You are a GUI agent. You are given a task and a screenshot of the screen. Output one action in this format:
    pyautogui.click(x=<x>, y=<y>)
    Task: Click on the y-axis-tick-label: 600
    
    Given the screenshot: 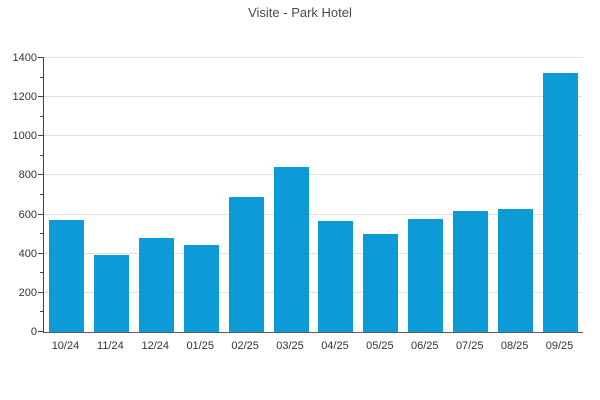 What is the action you would take?
    pyautogui.click(x=27, y=214)
    